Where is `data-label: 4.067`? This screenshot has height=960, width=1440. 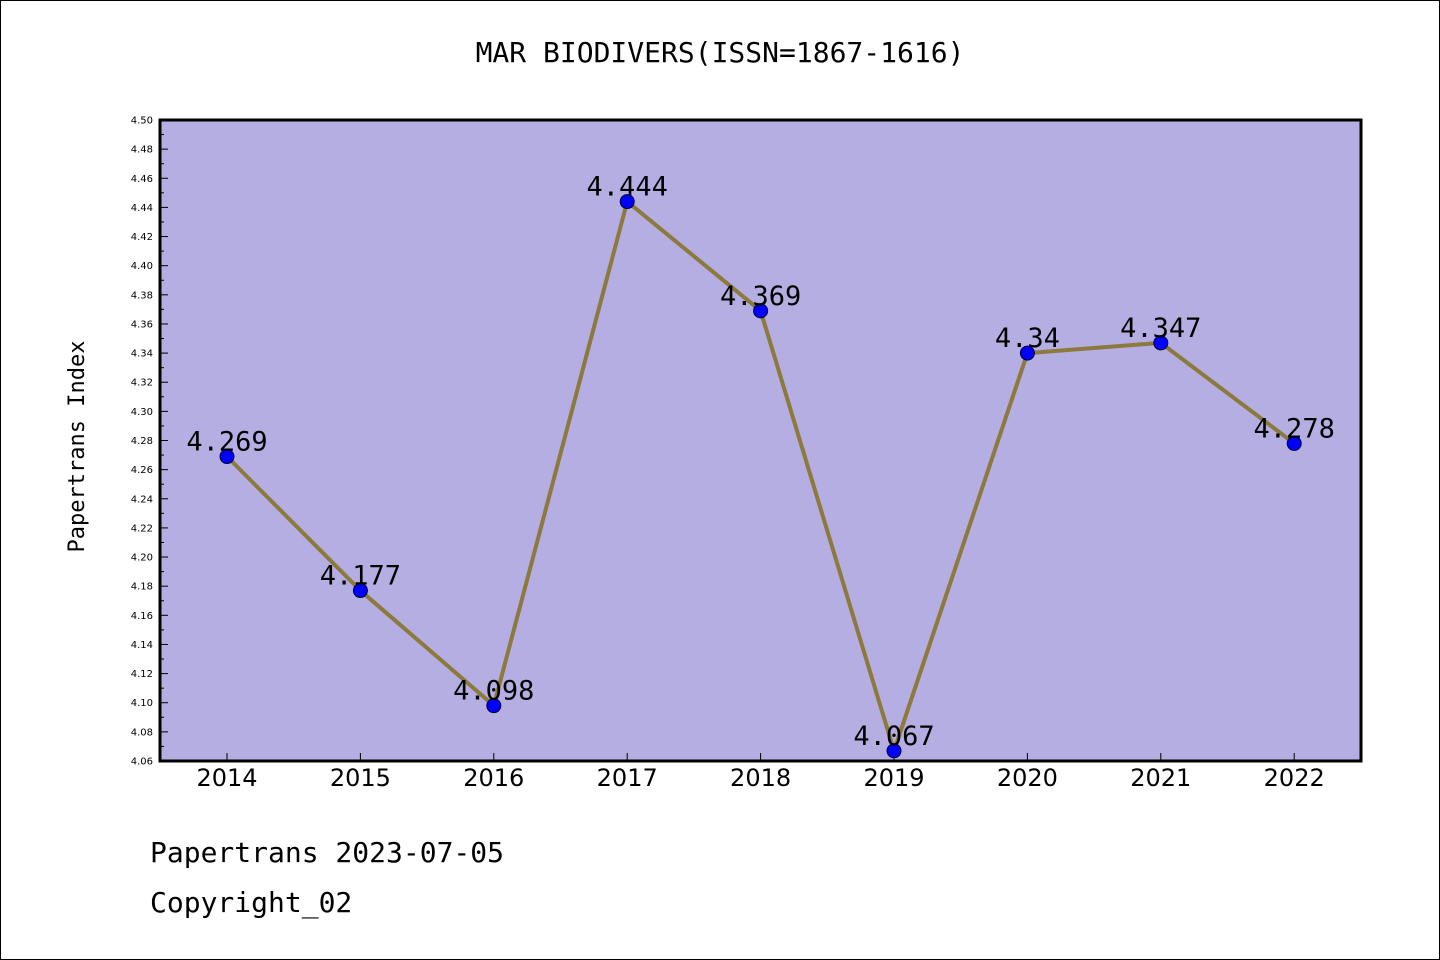 data-label: 4.067 is located at coordinates (893, 736).